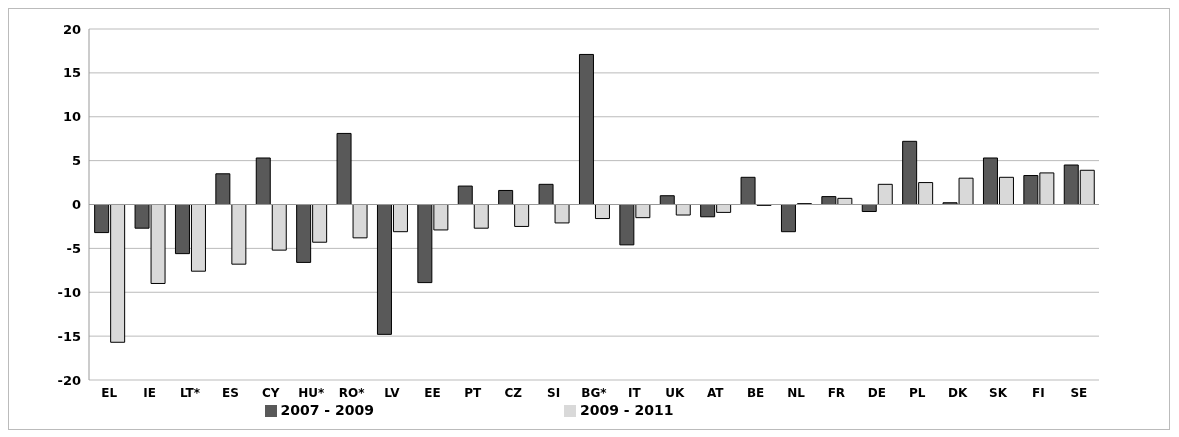 This screenshot has height=437, width=1179. Describe the element at coordinates (473, 392) in the screenshot. I see `x-tick-label: PT` at that location.